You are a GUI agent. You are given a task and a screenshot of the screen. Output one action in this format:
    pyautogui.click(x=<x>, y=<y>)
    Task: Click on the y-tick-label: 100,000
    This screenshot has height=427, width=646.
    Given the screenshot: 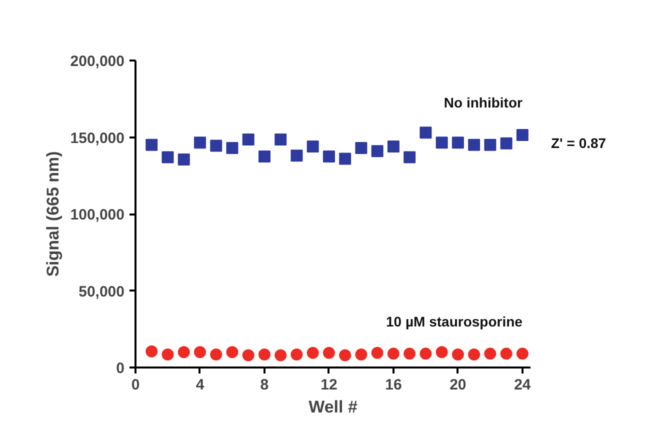 What is the action you would take?
    pyautogui.click(x=97, y=215)
    